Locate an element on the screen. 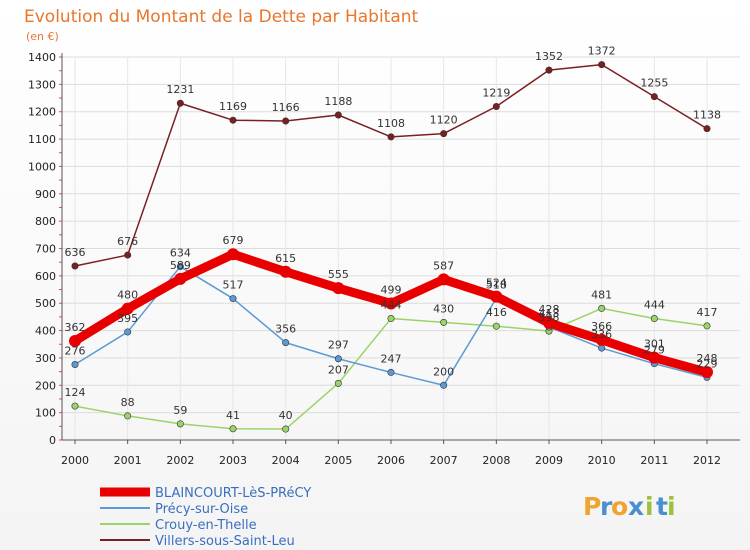  data-label: 524 is located at coordinates (496, 283).